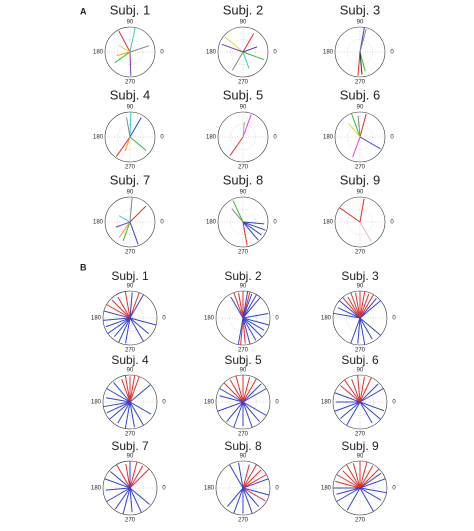 The height and width of the screenshot is (531, 474). Describe the element at coordinates (243, 94) in the screenshot. I see `chart-title: Subj. 5` at that location.